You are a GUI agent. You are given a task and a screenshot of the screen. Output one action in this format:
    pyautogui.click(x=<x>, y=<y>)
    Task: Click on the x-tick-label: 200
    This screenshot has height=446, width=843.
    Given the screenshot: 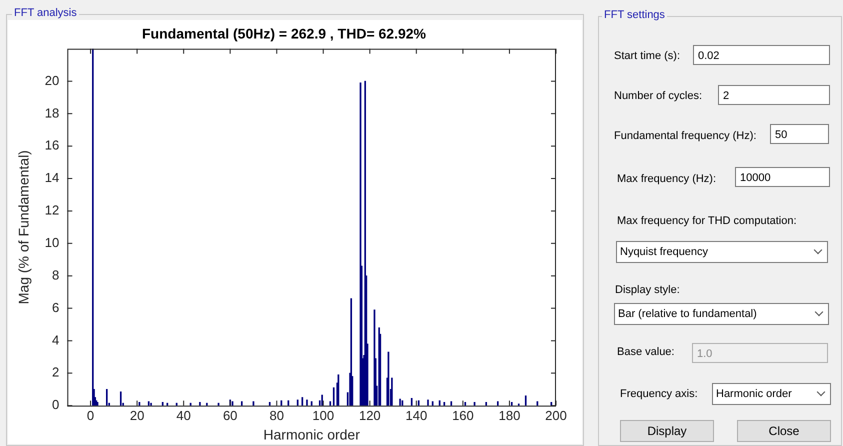 What is the action you would take?
    pyautogui.click(x=556, y=415)
    